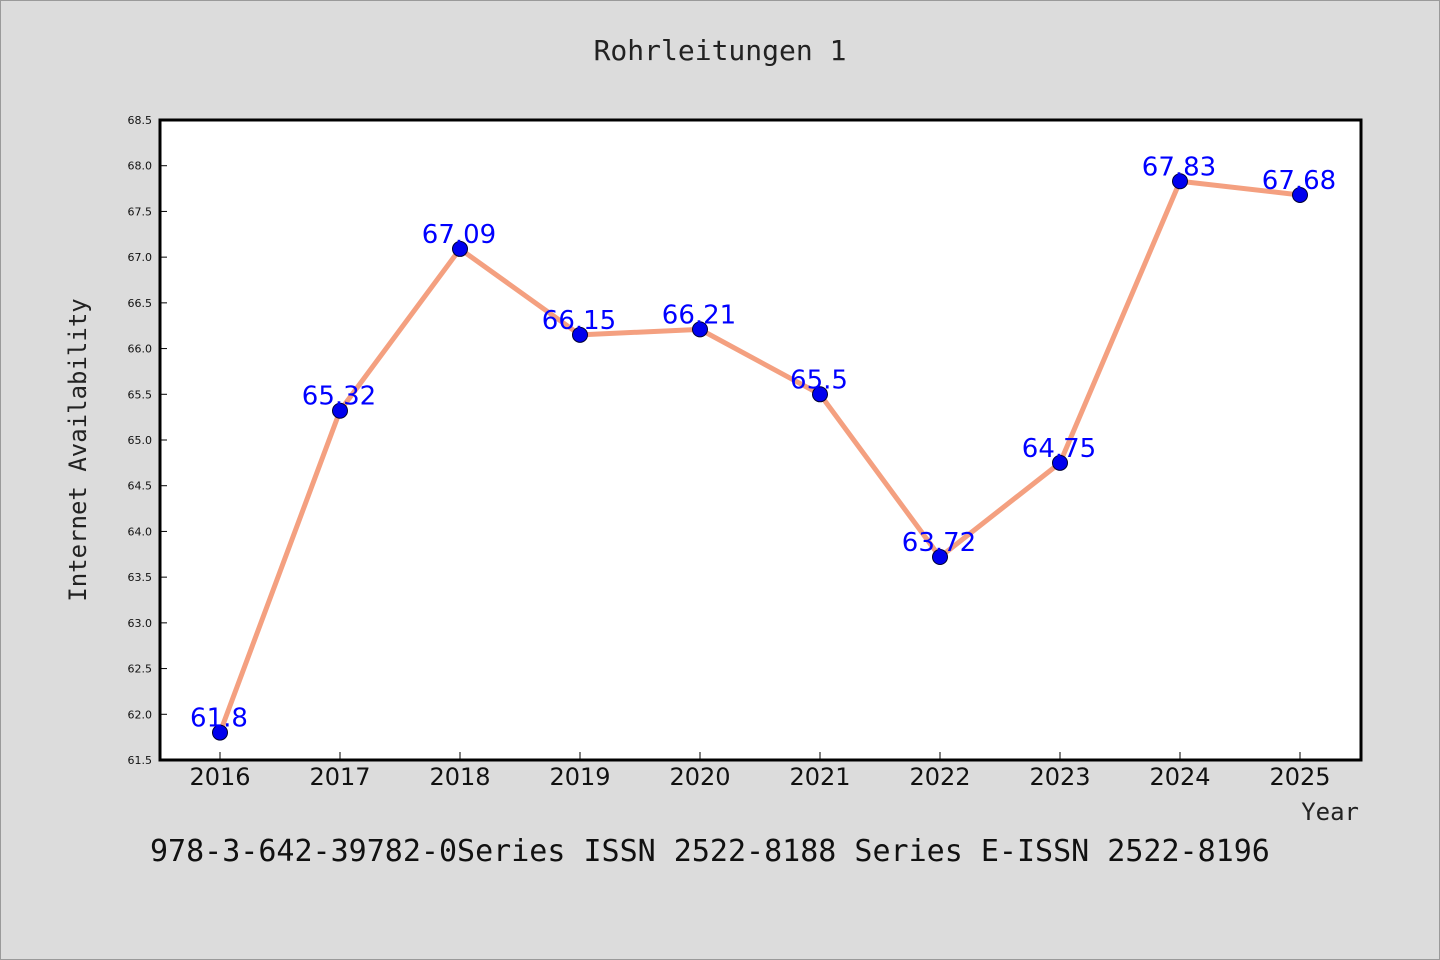 This screenshot has width=1440, height=960. What do you see at coordinates (140, 394) in the screenshot?
I see `y-tick-label: 65.5` at bounding box center [140, 394].